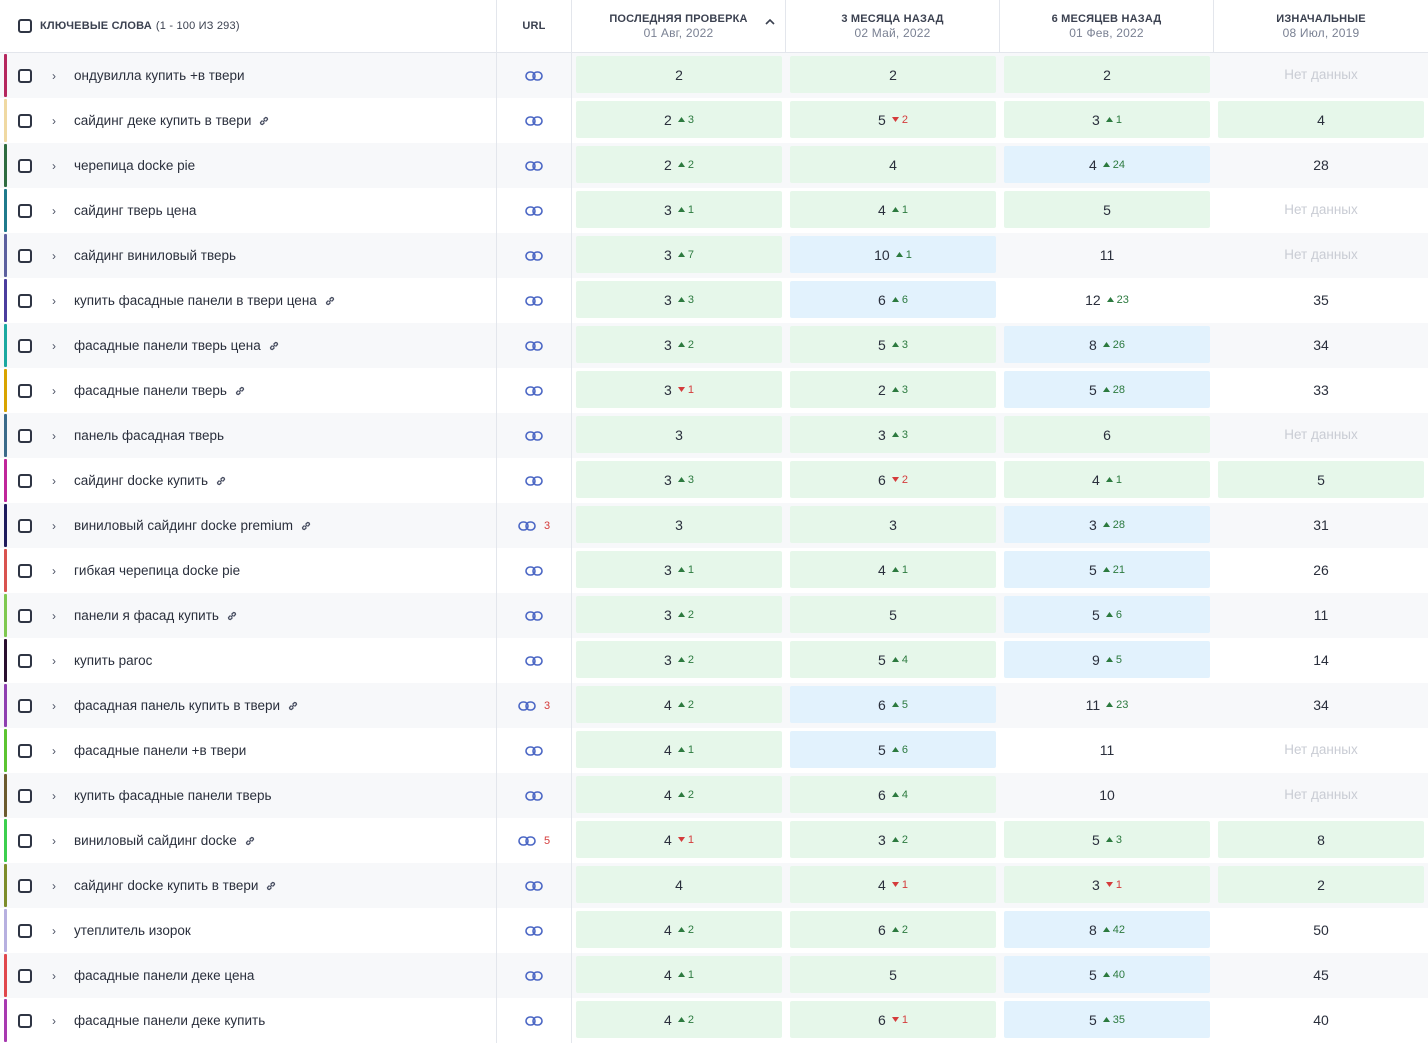 The image size is (1428, 1043). What do you see at coordinates (893, 254) in the screenshot?
I see `three-months-position: 10 1` at bounding box center [893, 254].